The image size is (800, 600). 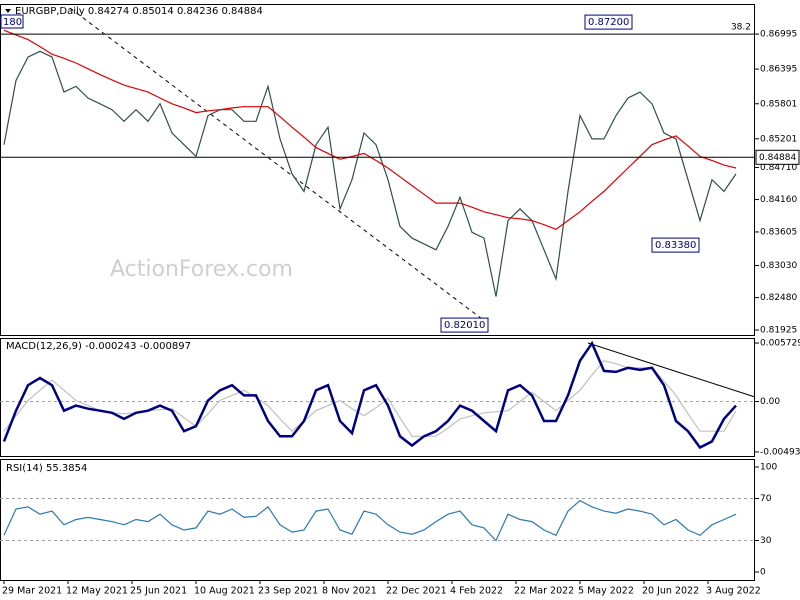 I want to click on x-tick-label: 8 Nov 2021, so click(x=349, y=591).